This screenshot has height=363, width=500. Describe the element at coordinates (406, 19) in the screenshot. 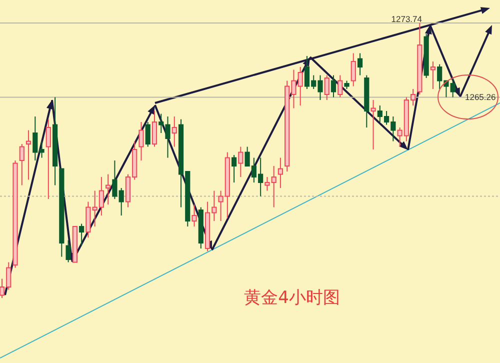

I see `annotation: 1273.74` at that location.